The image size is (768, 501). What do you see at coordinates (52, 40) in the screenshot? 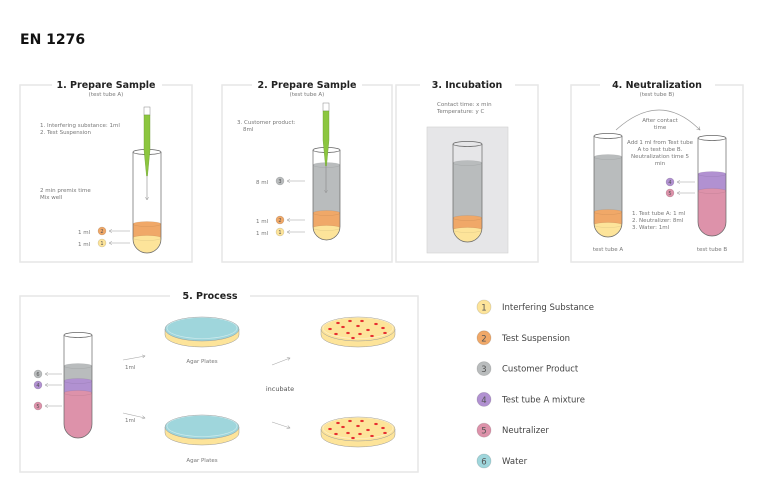
I see `page-title: EN 1276` at bounding box center [52, 40].